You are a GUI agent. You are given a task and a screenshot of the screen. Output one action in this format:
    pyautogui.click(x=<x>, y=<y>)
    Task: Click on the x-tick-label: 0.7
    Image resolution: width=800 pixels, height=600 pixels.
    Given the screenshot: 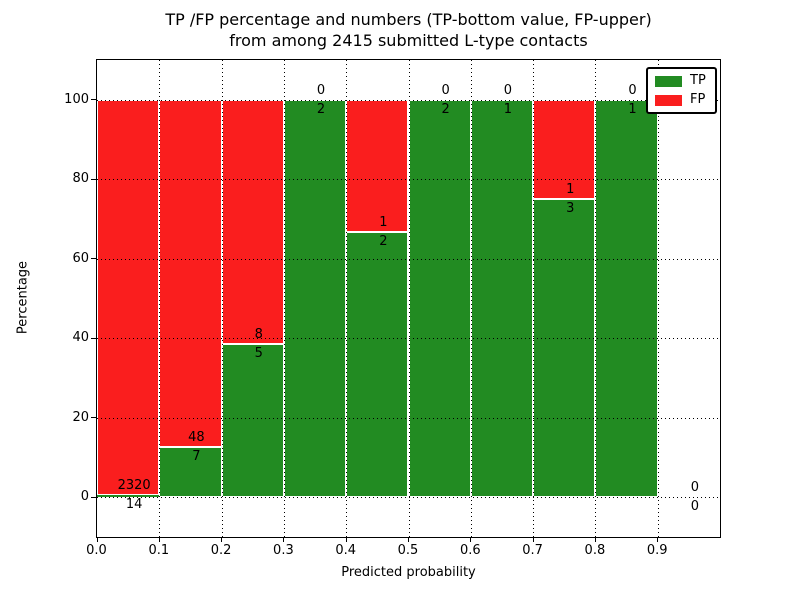 What is the action you would take?
    pyautogui.click(x=532, y=550)
    